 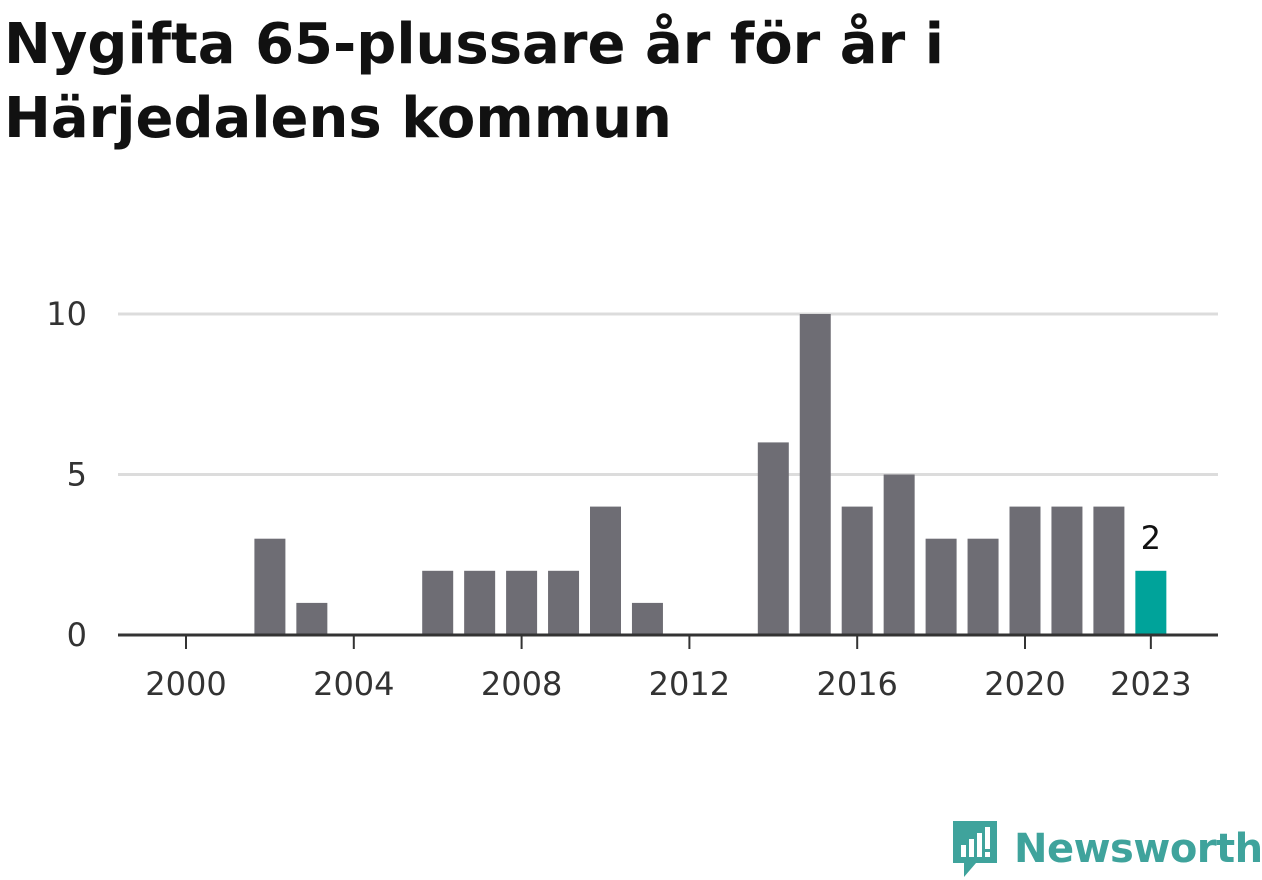 I want to click on brand-logo: Newsworthy, so click(x=1106, y=849).